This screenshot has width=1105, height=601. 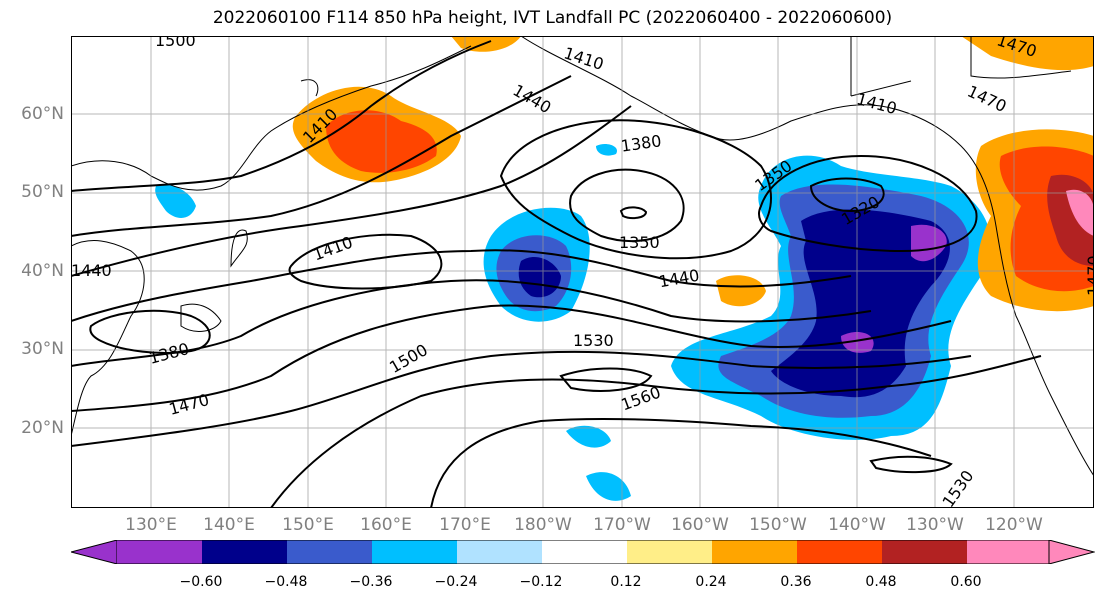 I want to click on lat-label: 40°N, so click(x=42, y=271).